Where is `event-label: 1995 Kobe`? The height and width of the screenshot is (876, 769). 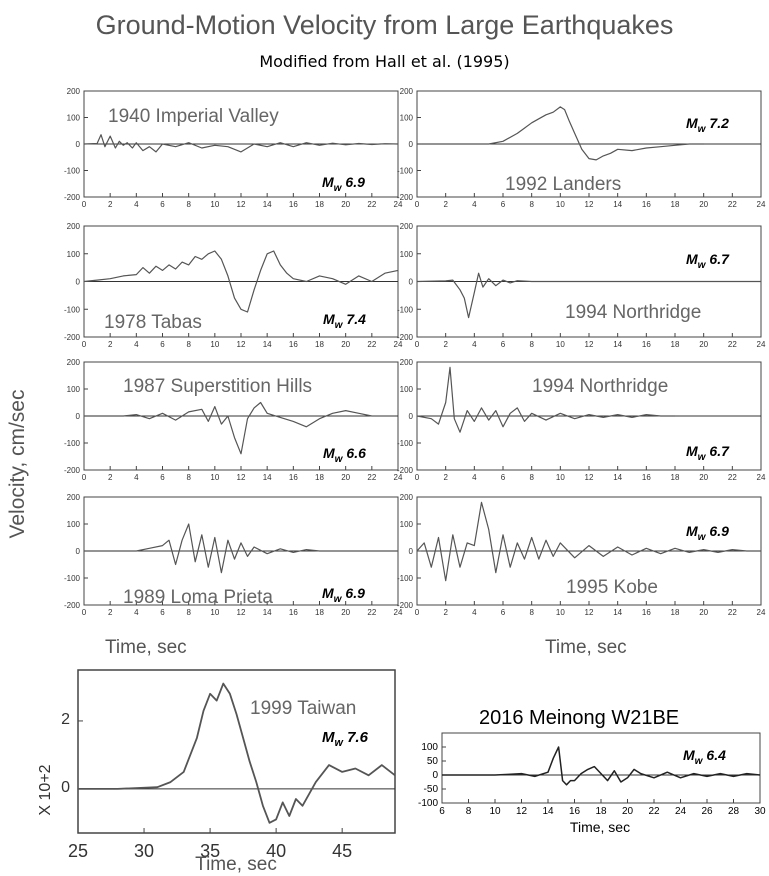 event-label: 1995 Kobe is located at coordinates (612, 587).